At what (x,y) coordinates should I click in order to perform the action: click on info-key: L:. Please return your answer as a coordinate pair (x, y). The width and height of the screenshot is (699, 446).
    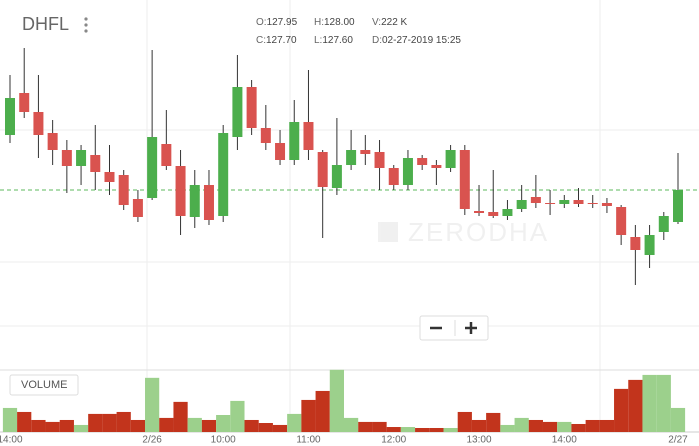
    Looking at the image, I should click on (318, 40).